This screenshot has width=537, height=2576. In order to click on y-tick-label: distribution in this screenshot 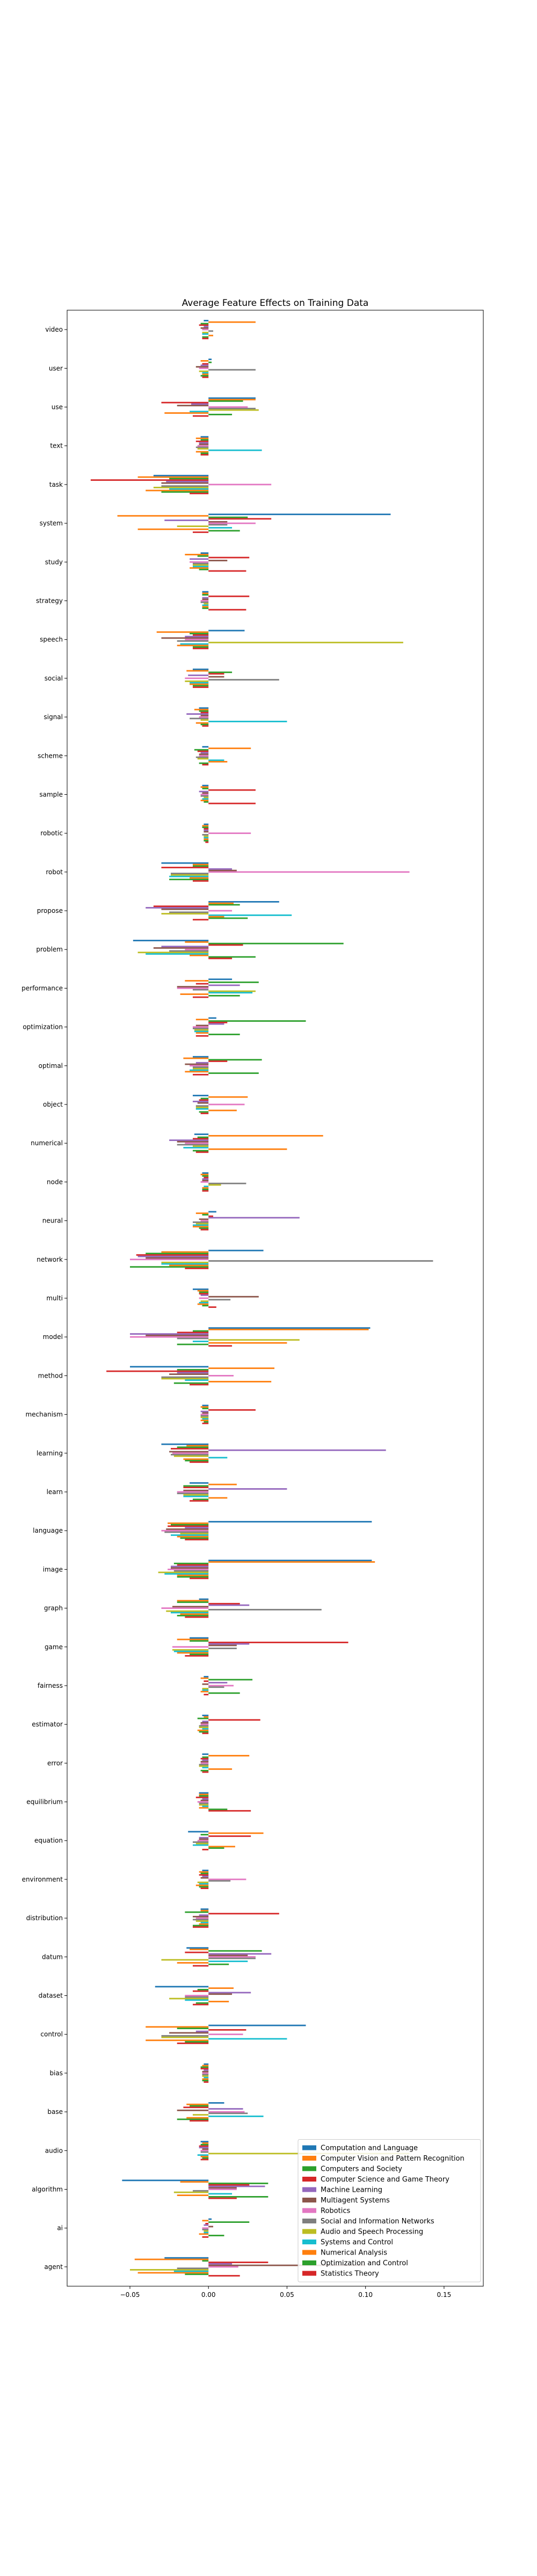, I will do `click(44, 1918)`.